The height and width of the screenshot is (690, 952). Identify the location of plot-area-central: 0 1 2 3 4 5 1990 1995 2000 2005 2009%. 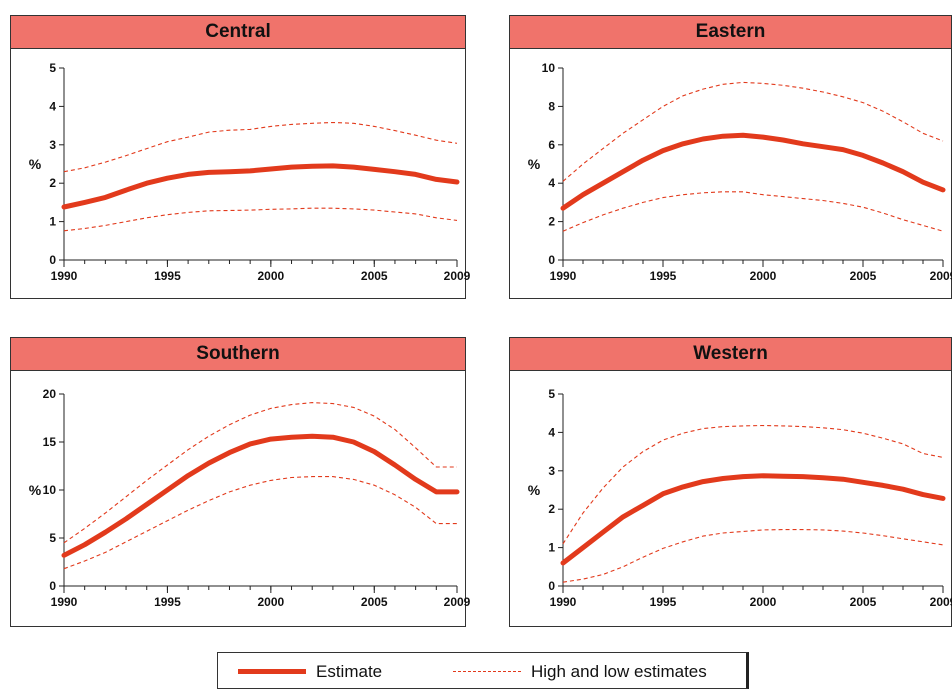
(250, 172).